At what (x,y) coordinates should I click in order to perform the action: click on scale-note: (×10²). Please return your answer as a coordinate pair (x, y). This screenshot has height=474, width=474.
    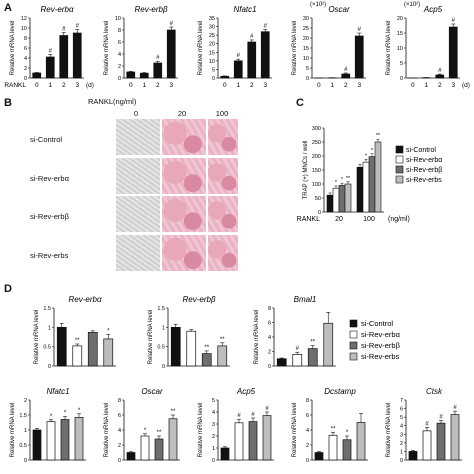
    Looking at the image, I should click on (412, 5).